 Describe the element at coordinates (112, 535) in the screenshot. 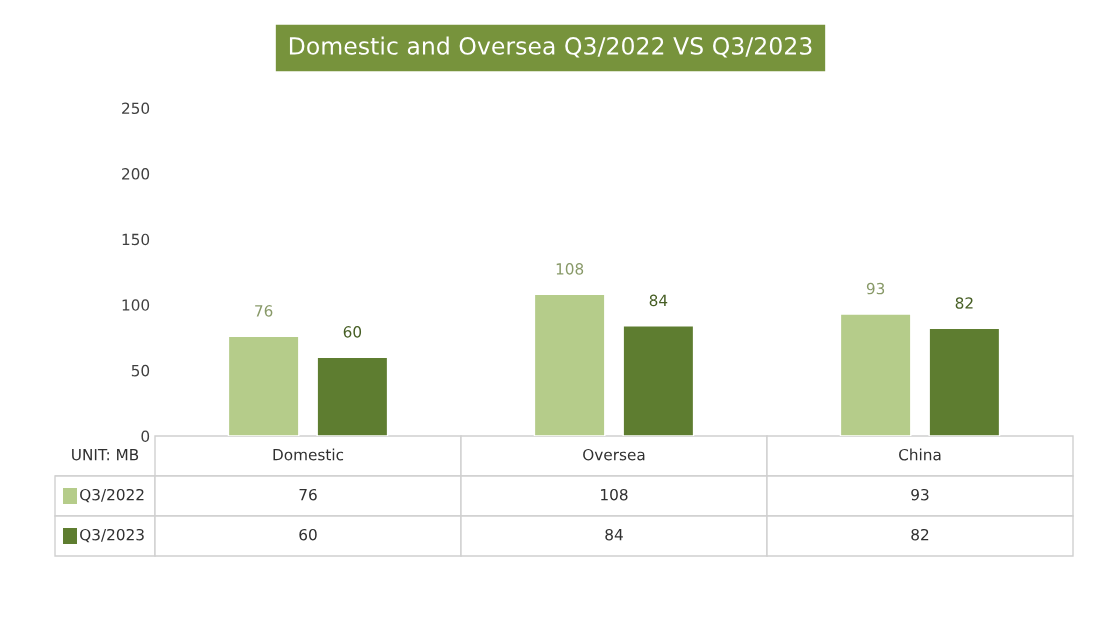

I see `legend-label: Q3/2023` at that location.